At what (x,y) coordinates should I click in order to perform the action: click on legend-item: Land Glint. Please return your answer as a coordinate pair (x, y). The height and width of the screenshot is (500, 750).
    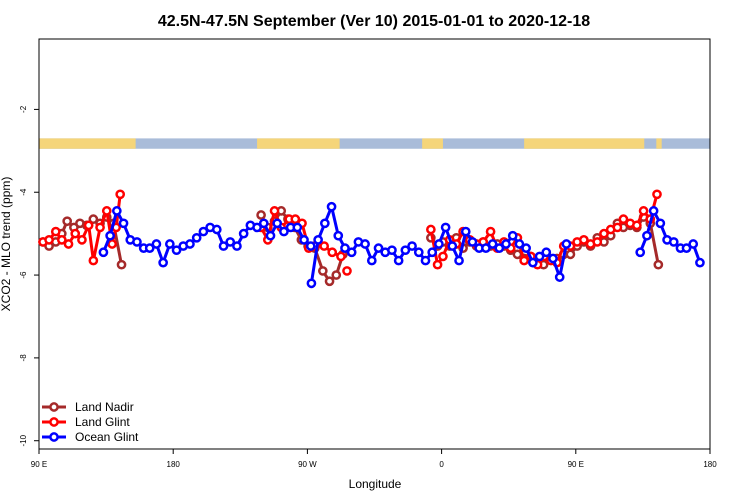
    Looking at the image, I should click on (86, 422).